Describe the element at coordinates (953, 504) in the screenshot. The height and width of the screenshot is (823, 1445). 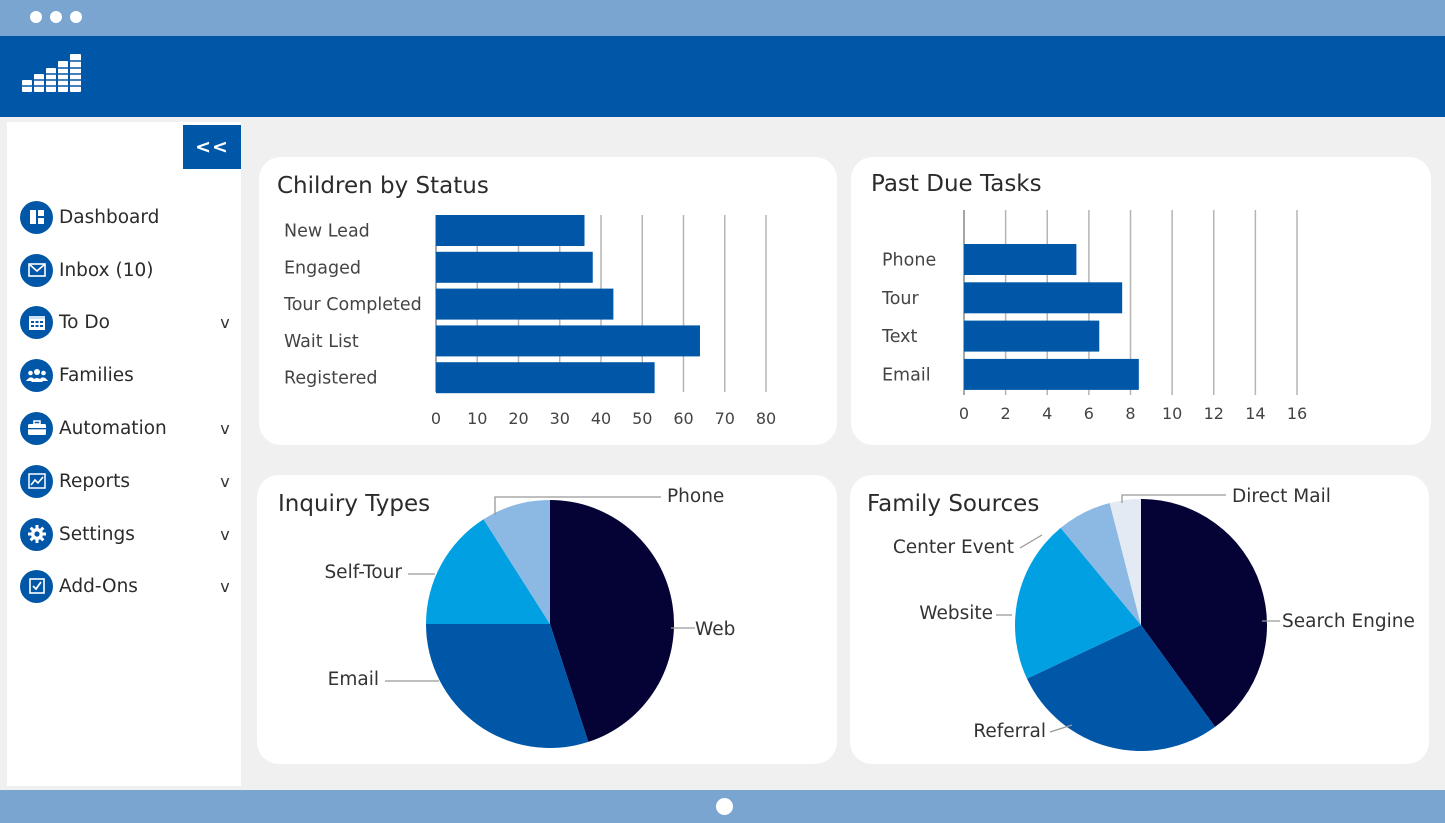
I see `card-title: Family Sources` at that location.